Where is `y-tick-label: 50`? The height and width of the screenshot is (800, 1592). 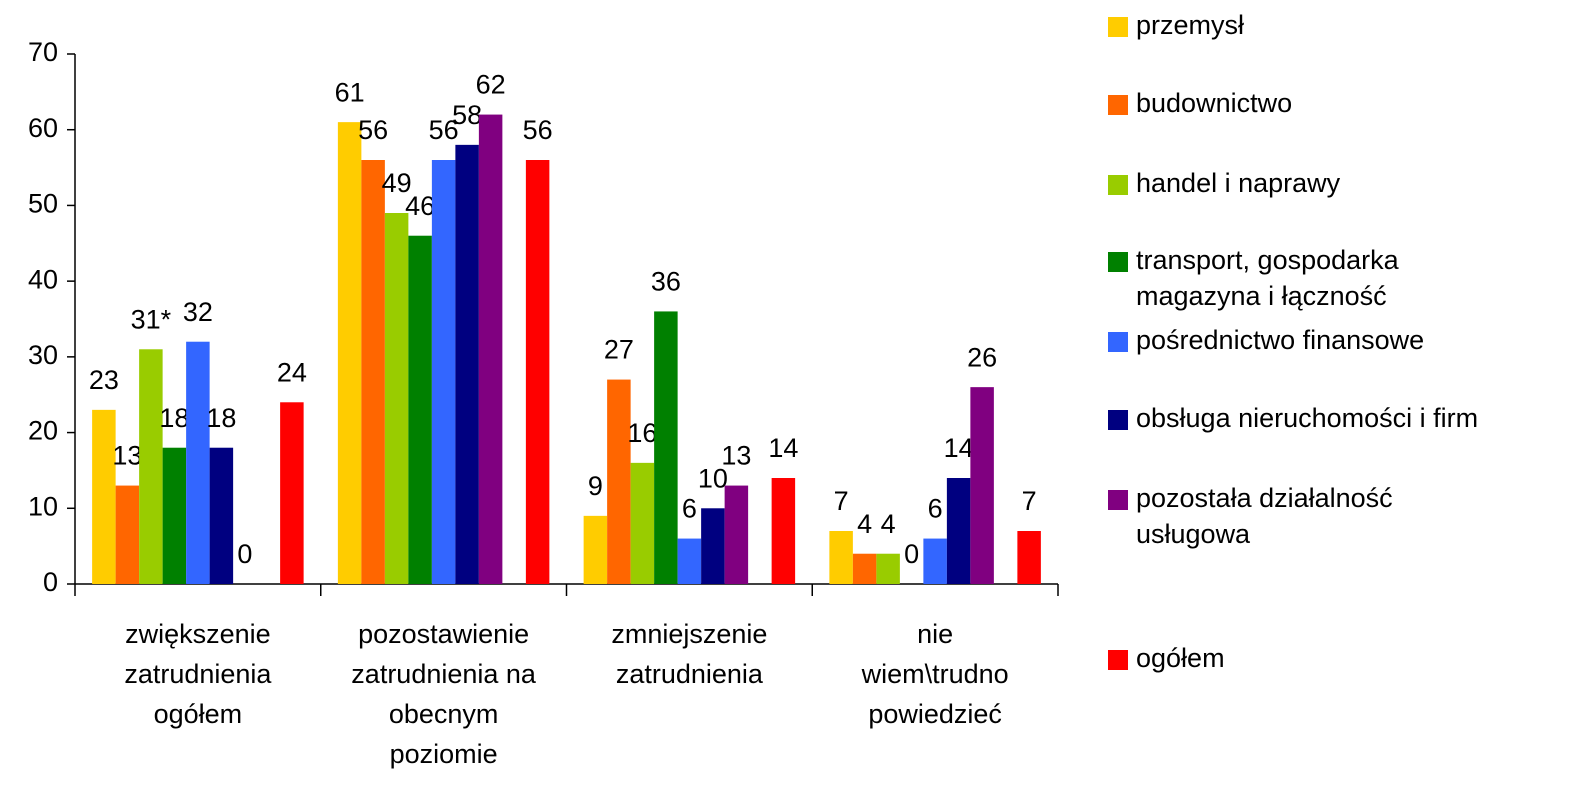
y-tick-label: 50 is located at coordinates (43, 204).